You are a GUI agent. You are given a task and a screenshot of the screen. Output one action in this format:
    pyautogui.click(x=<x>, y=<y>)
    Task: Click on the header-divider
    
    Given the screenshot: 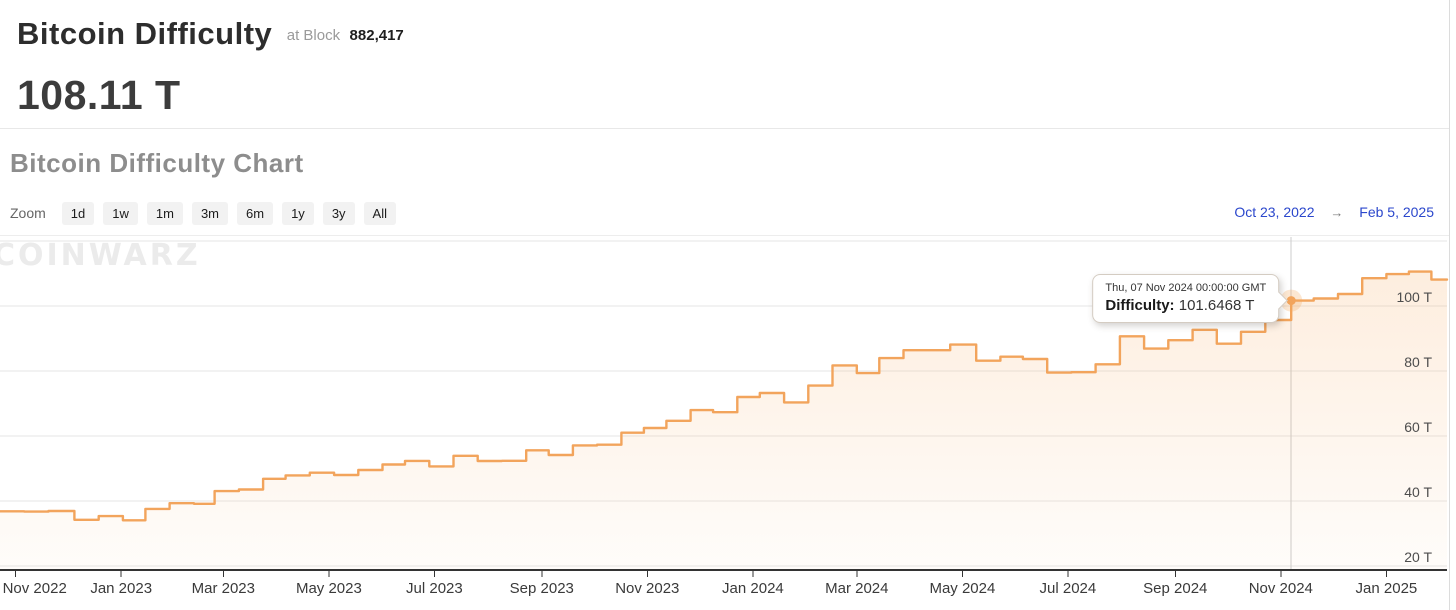 What is the action you would take?
    pyautogui.click(x=725, y=128)
    